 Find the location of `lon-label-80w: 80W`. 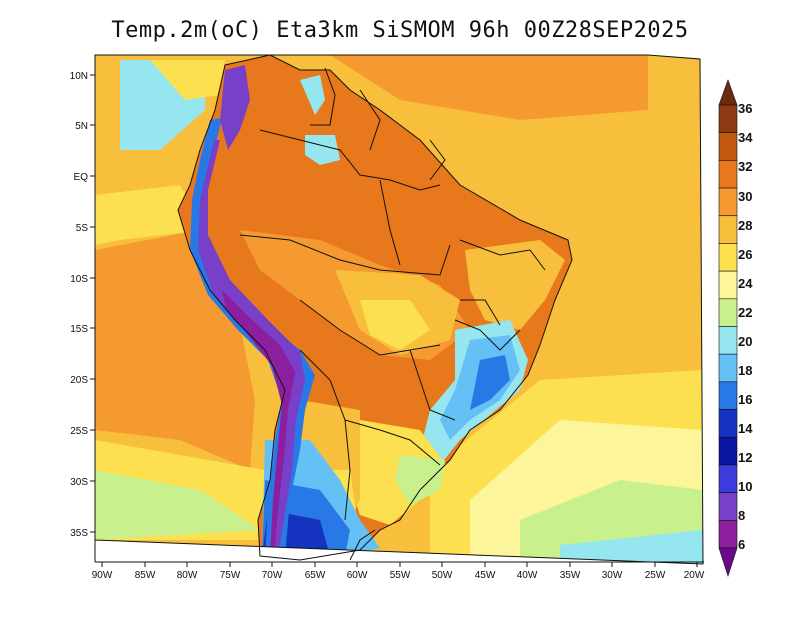

lon-label-80w: 80W is located at coordinates (187, 575).